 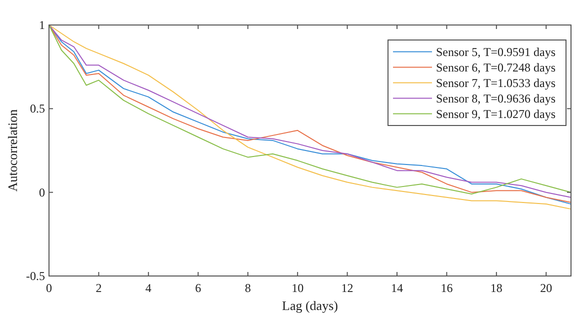 What do you see at coordinates (496, 113) in the screenshot?
I see `legend-label: Sensor 9, T=1.0270 days` at bounding box center [496, 113].